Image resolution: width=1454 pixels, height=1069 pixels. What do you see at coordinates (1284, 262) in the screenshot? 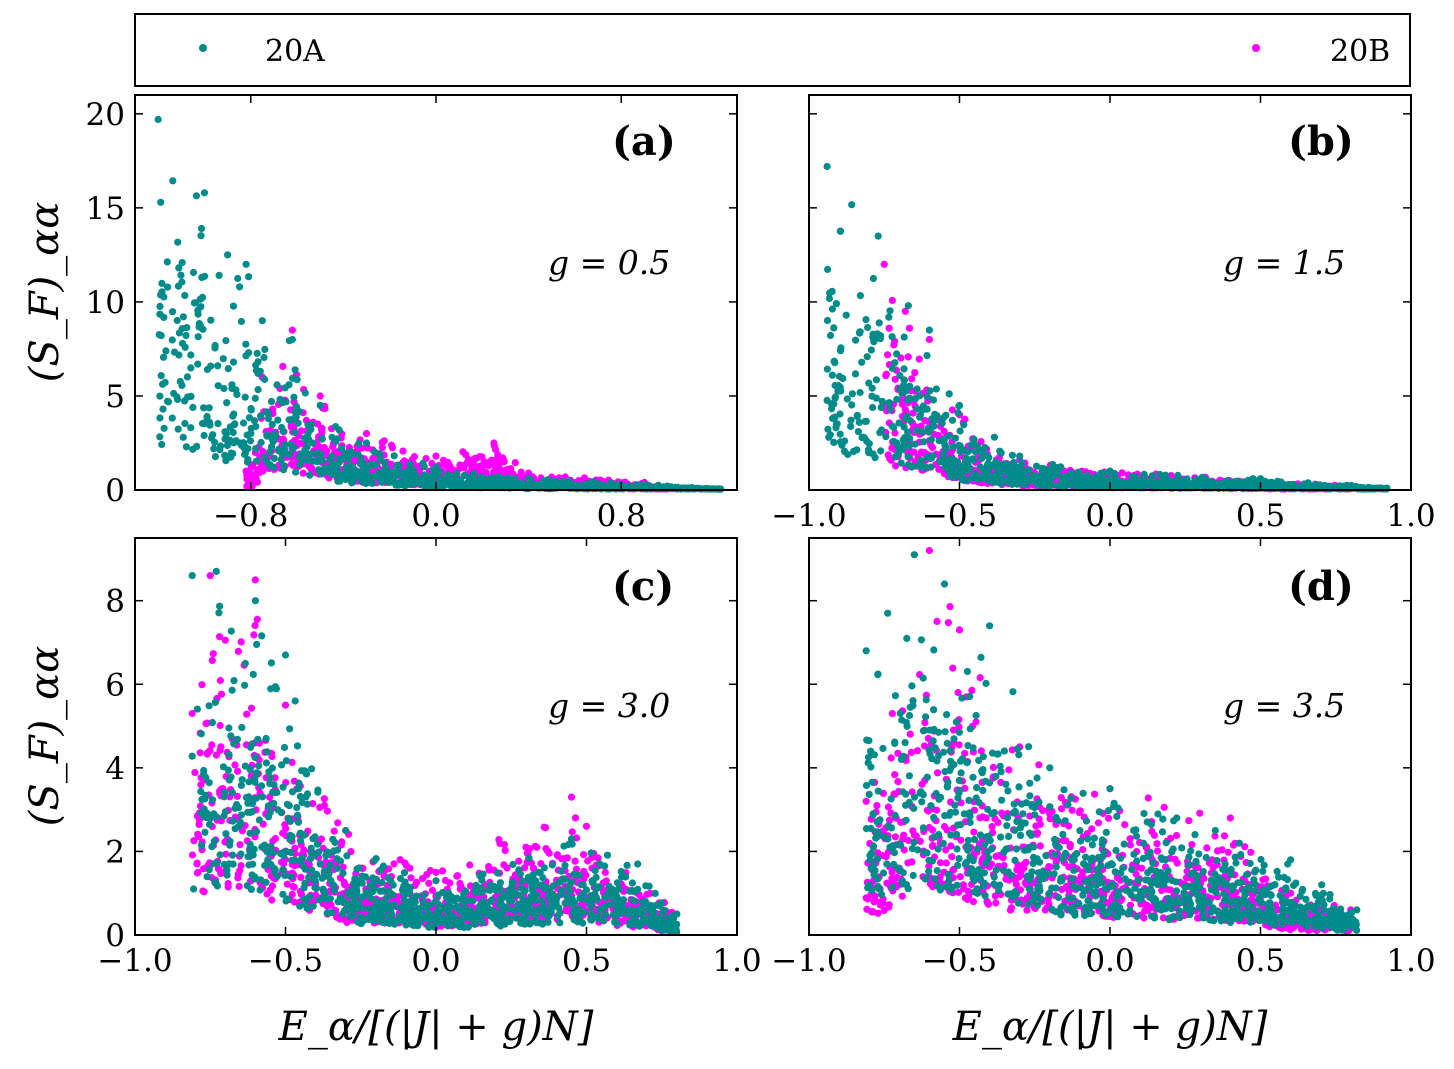
I see `panel-b-annotation: g = 1.5` at bounding box center [1284, 262].